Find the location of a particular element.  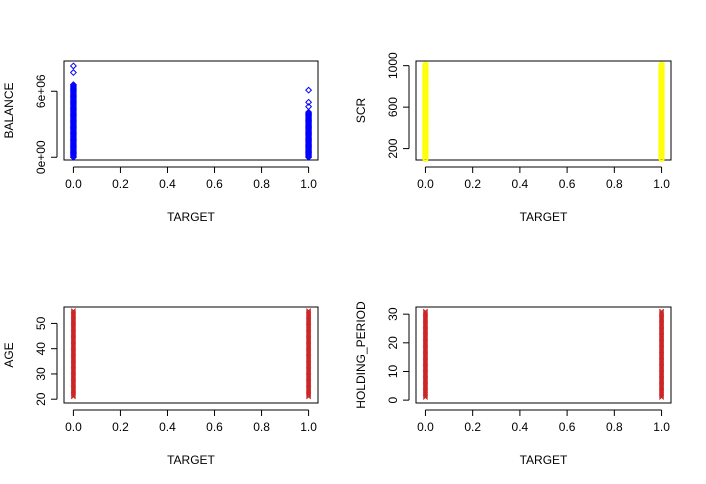

y-tick-label: 6e+06 is located at coordinates (41, 91).